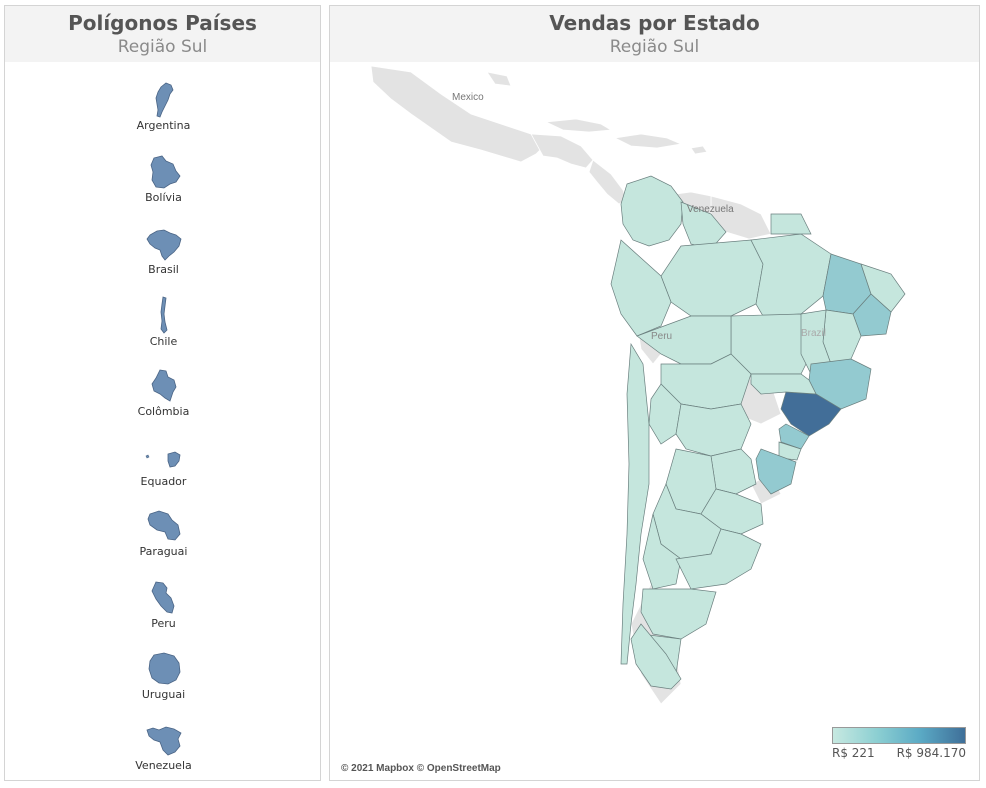  I want to click on country-label: Brasil, so click(163, 269).